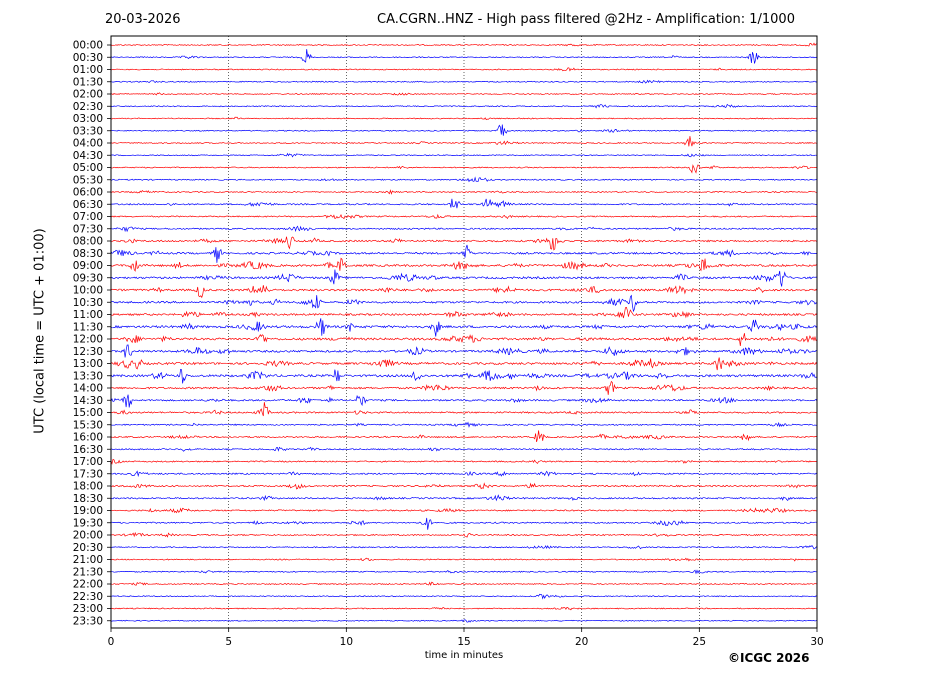  What do you see at coordinates (88, 560) in the screenshot?
I see `y-tick-label: 21:00` at bounding box center [88, 560].